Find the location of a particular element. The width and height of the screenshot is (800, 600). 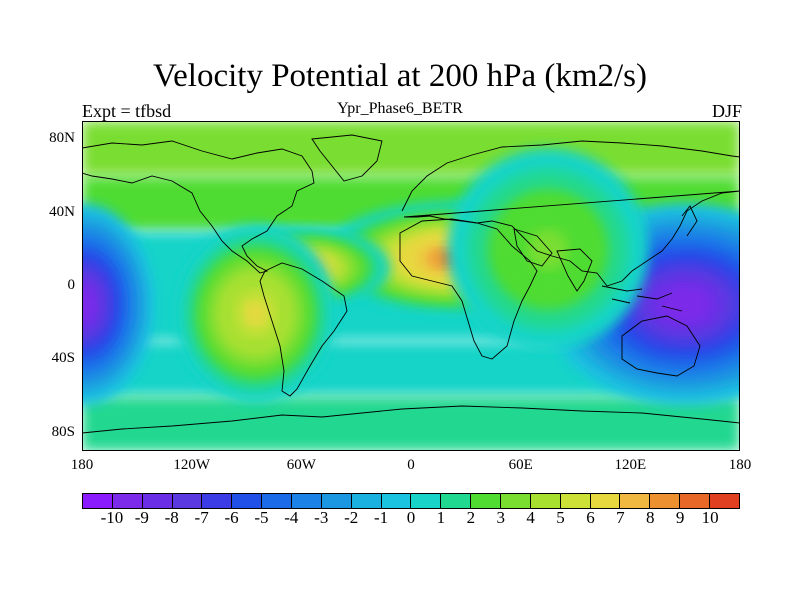

colorbar is located at coordinates (411, 501).